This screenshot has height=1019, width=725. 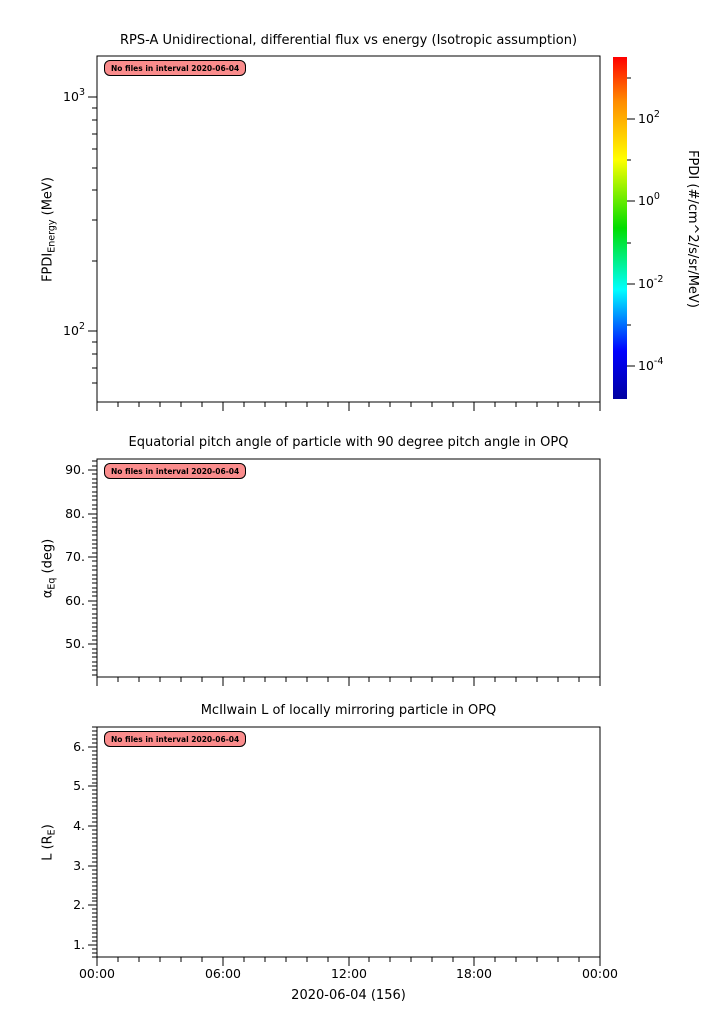 I want to click on panel3-no-data-annotation: No files in interval 2020-06-04, so click(x=175, y=739).